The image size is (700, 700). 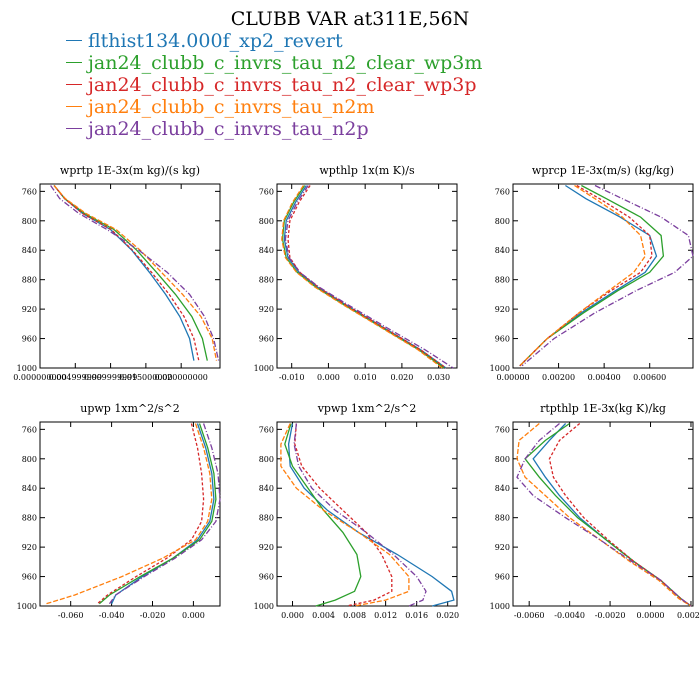 What do you see at coordinates (604, 377) in the screenshot?
I see `x-tick-label: 0.00400` at bounding box center [604, 377].